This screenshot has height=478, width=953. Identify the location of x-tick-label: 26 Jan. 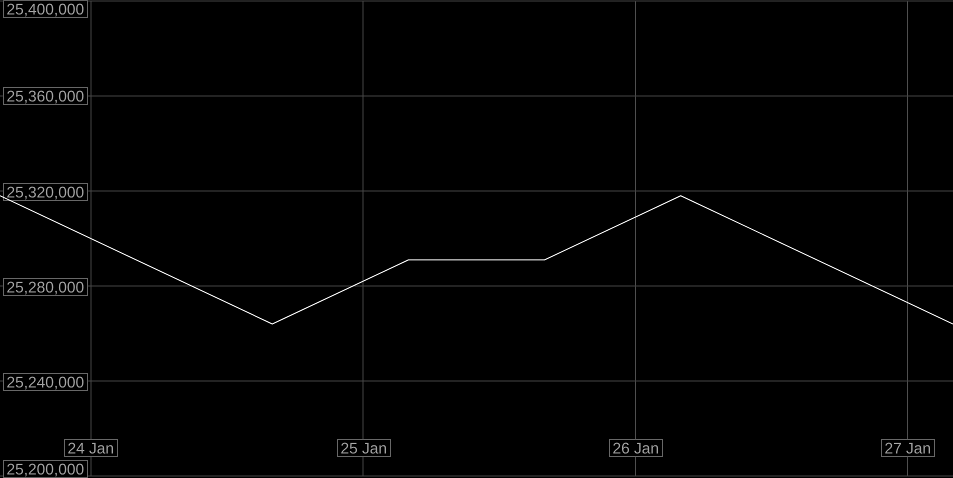
(636, 449).